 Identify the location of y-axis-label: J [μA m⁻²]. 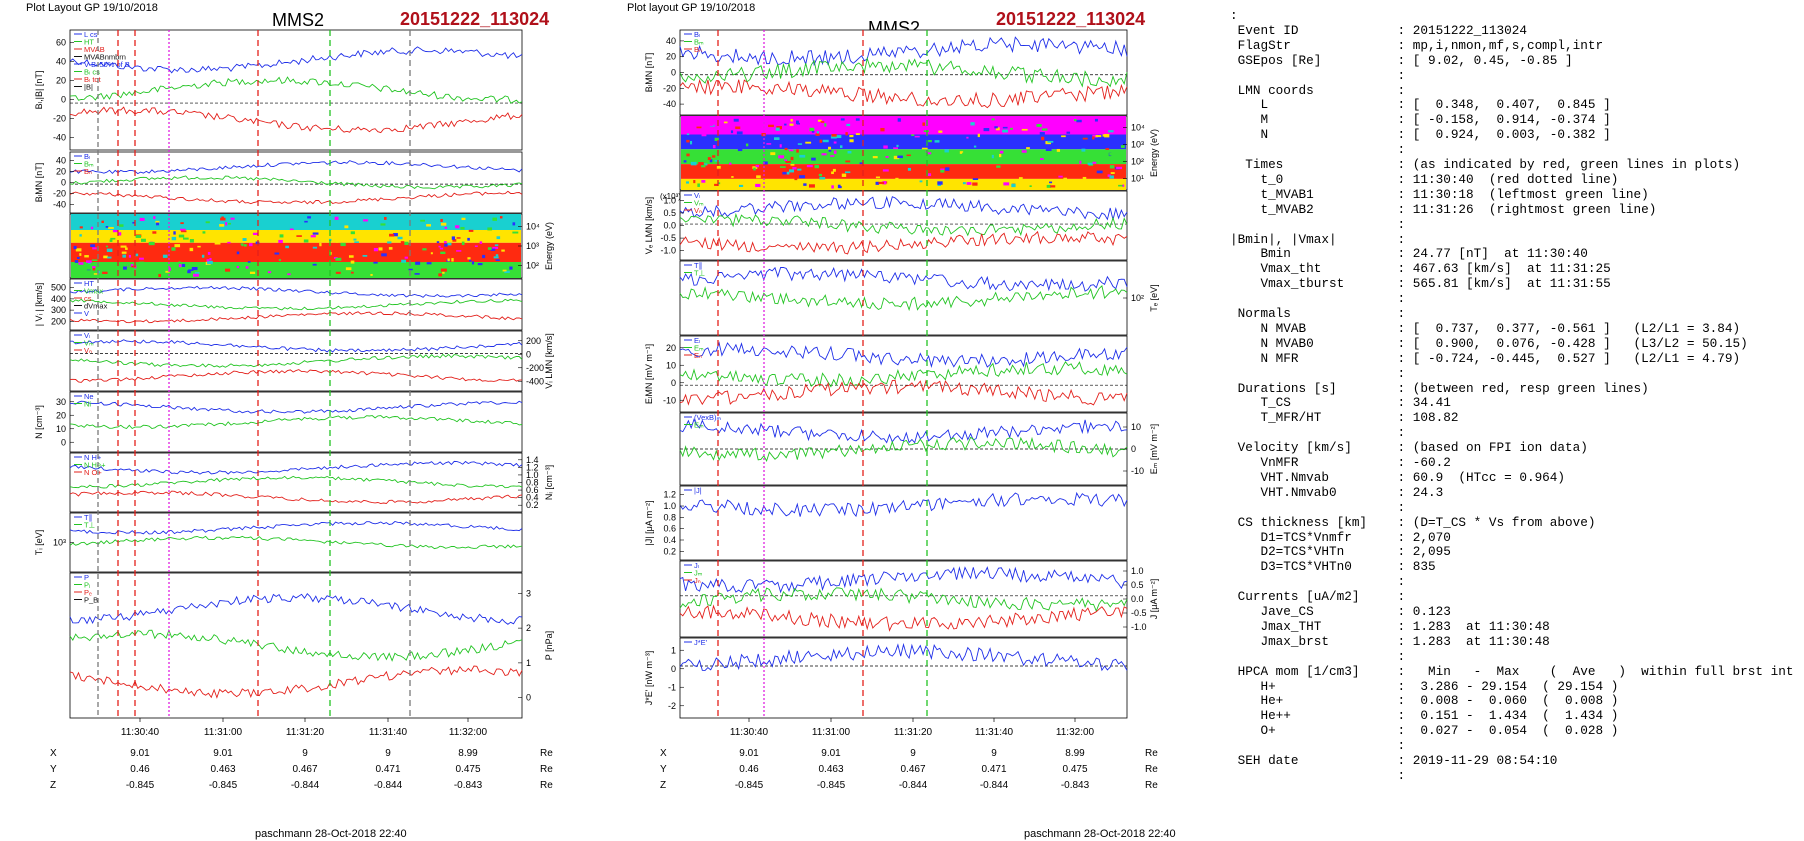
(1154, 599).